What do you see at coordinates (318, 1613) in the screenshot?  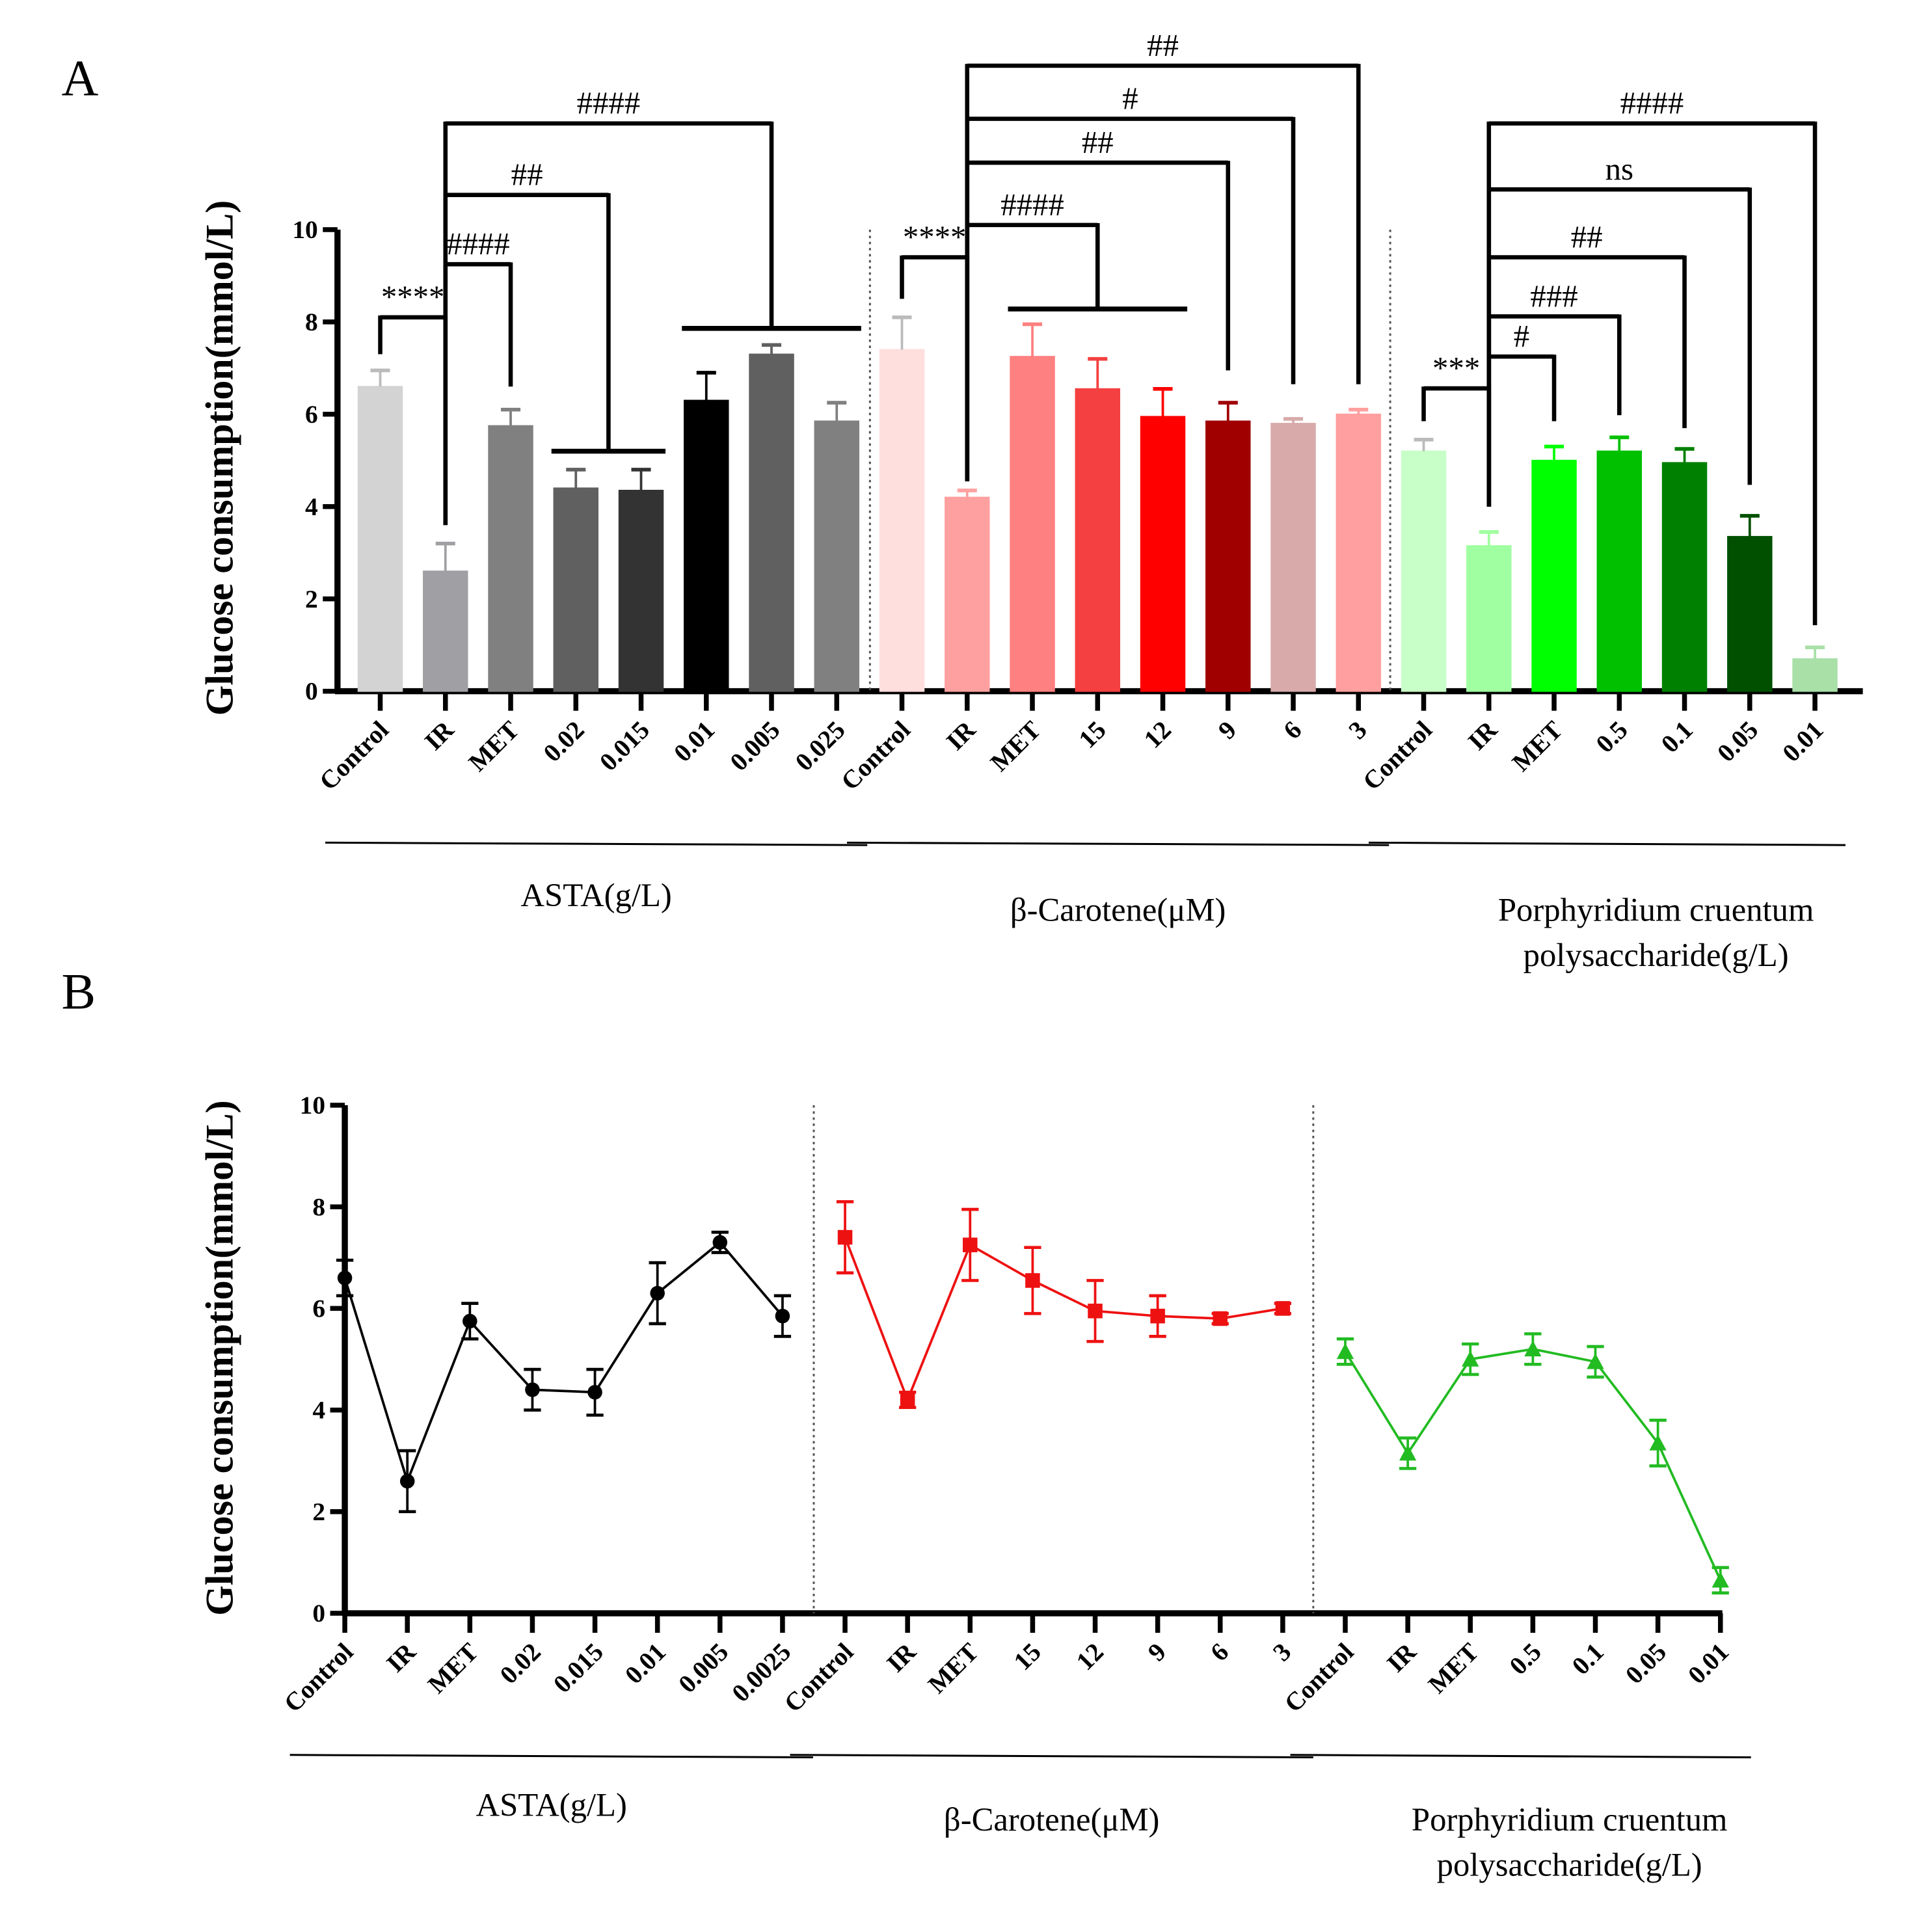 I see `y-tick-label: 0` at bounding box center [318, 1613].